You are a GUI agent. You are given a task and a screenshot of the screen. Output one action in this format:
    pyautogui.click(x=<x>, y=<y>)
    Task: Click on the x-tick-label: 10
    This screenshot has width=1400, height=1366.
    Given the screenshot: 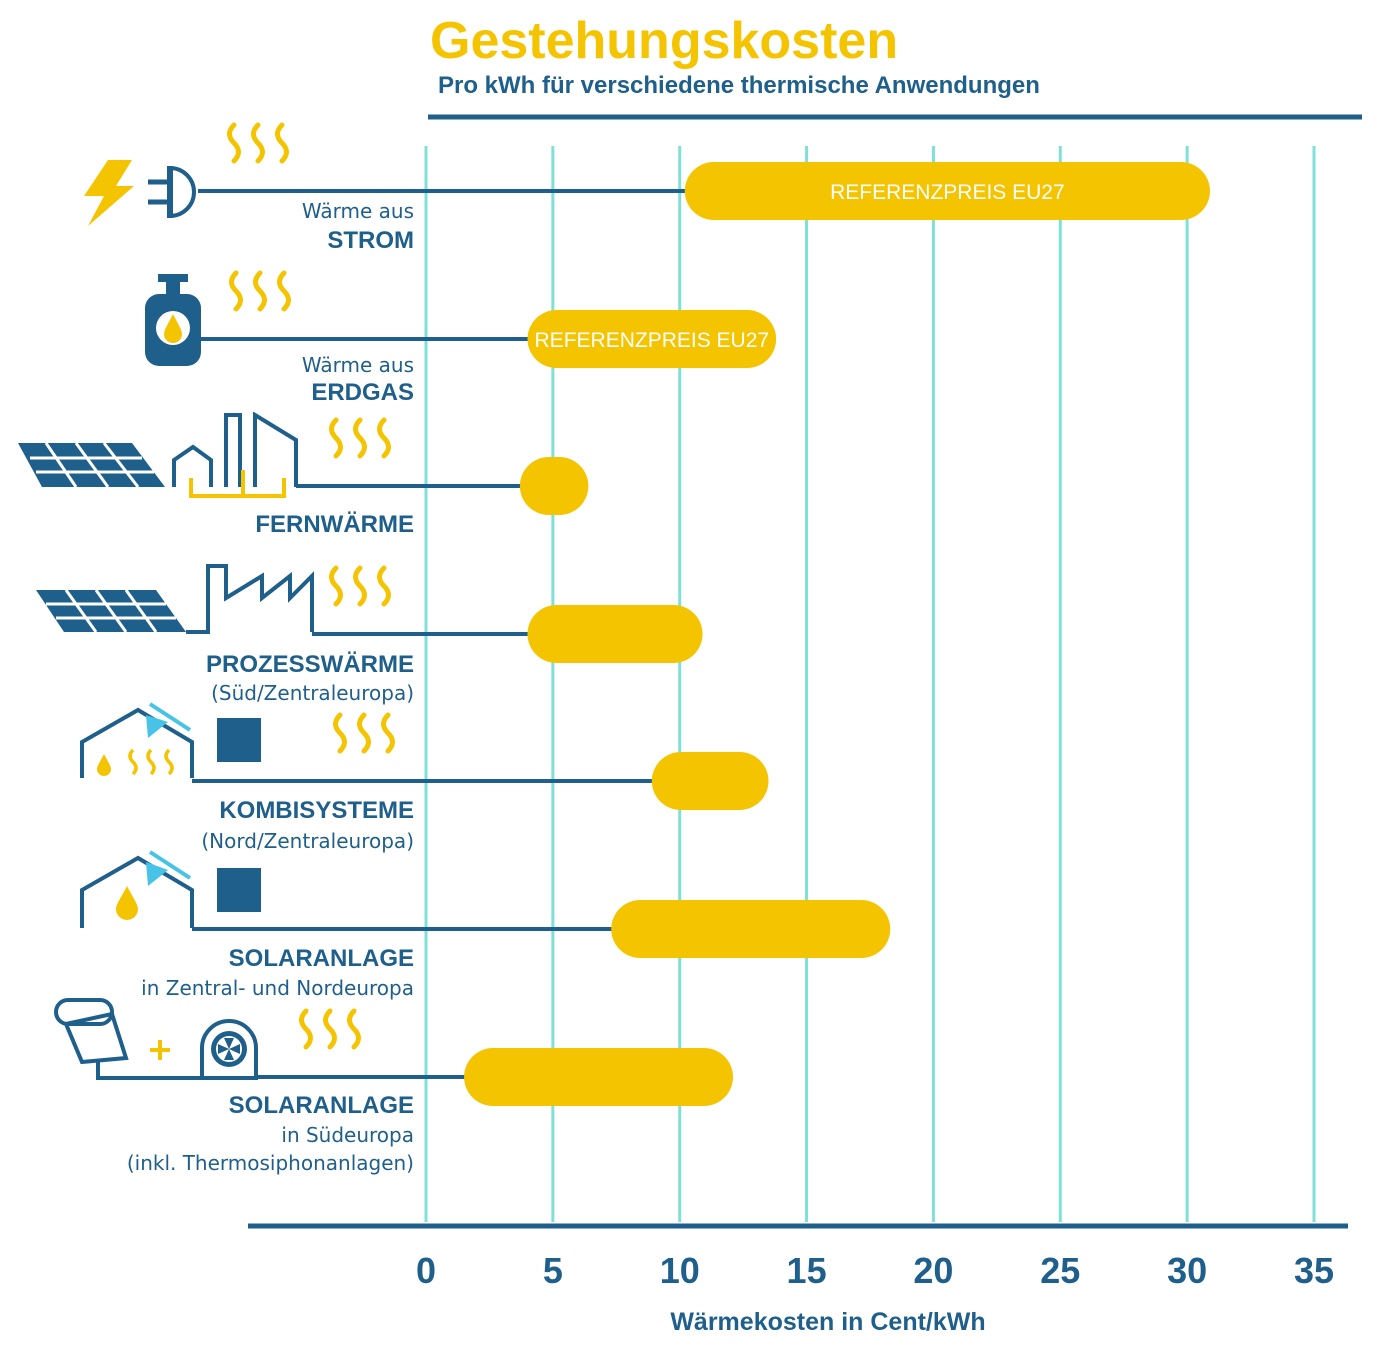 What is the action you would take?
    pyautogui.click(x=680, y=1270)
    